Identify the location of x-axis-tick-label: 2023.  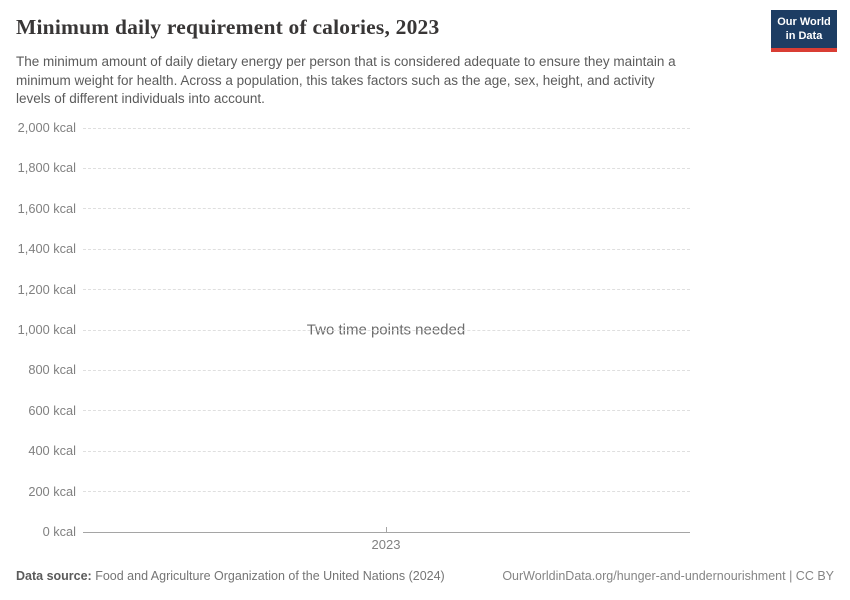
(386, 544).